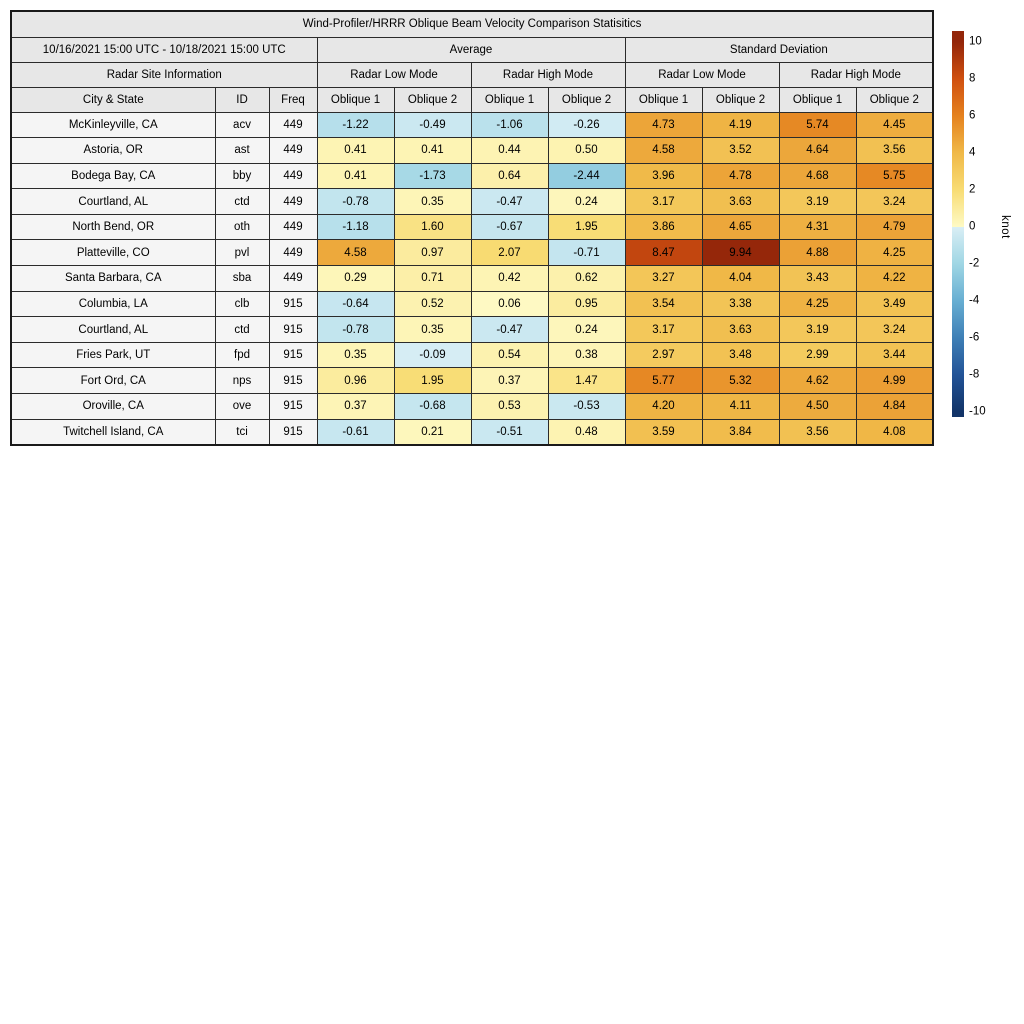  I want to click on colorbar: 10 8 6 4 2 0 -2 -4 -6 -8 -10 knot, so click(987, 227).